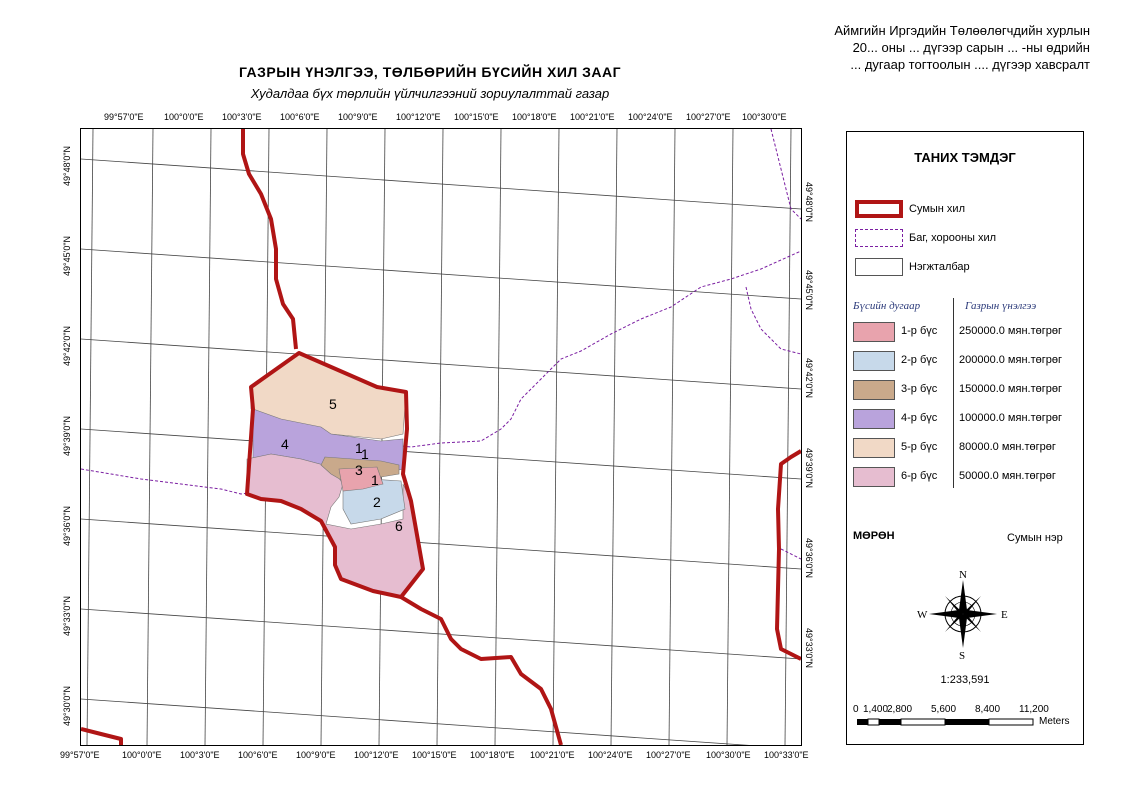 Image resolution: width=1122 pixels, height=794 pixels. I want to click on soum-boundary-swatch, so click(879, 209).